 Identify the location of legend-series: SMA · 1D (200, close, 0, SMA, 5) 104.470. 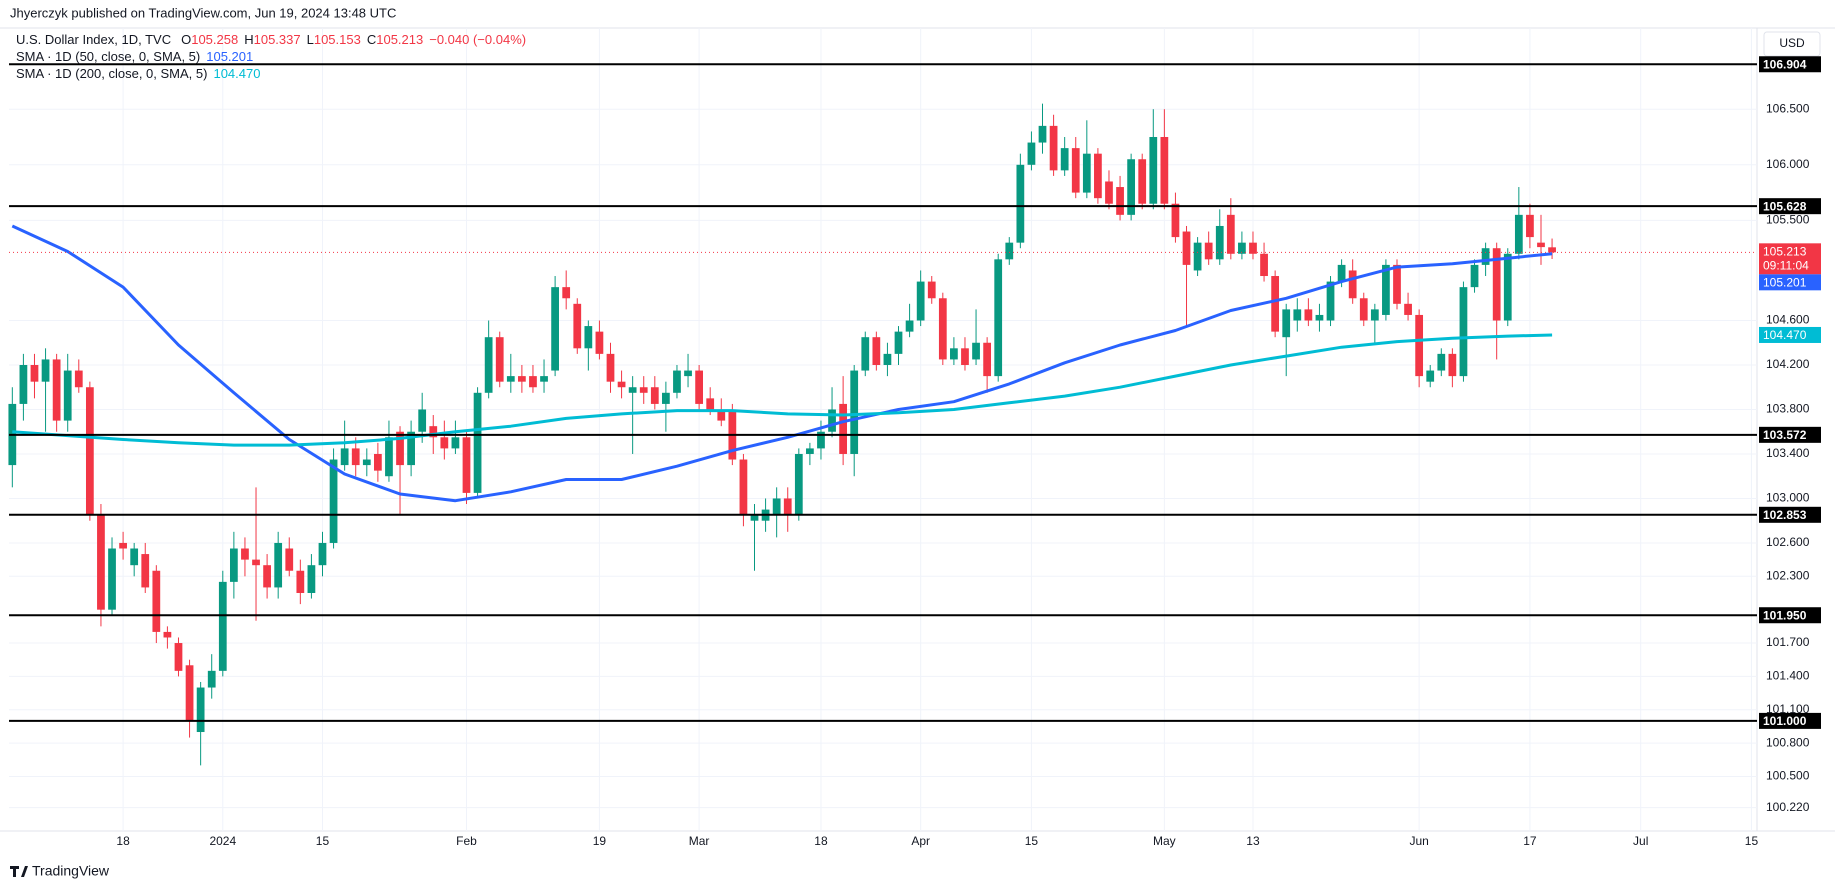
(138, 73).